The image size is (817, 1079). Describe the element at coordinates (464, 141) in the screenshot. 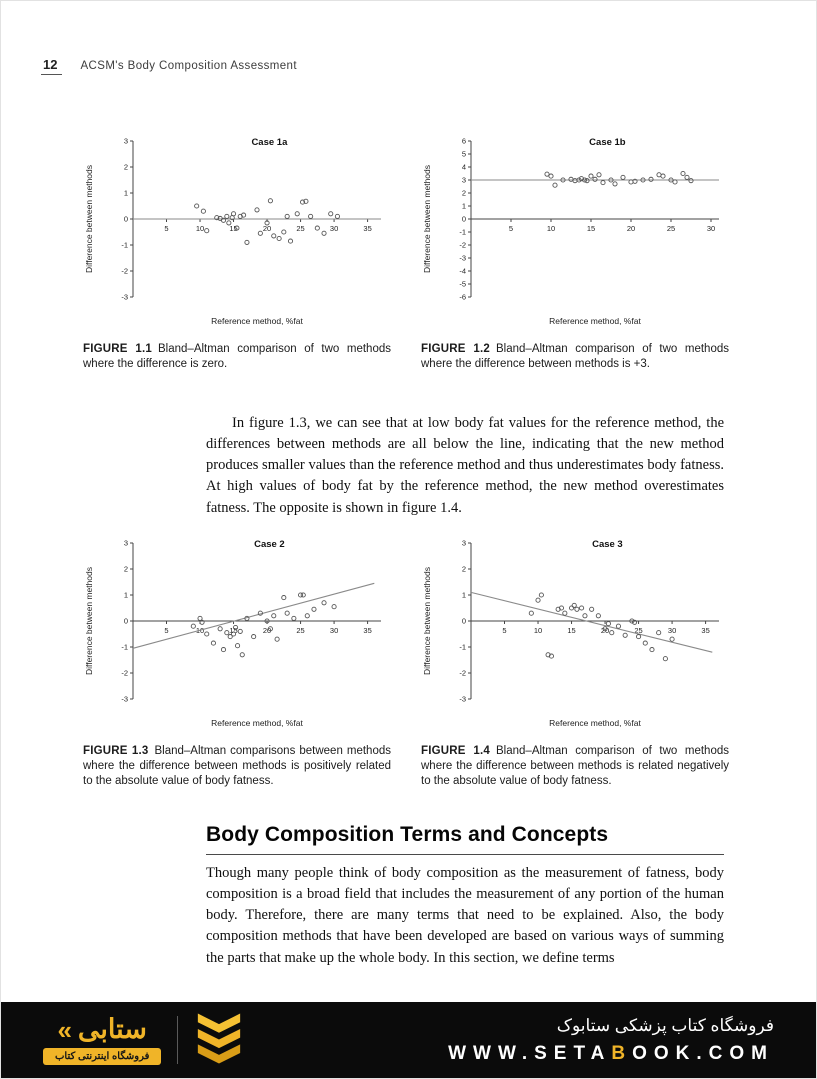

I see `svg-text: 6` at that location.